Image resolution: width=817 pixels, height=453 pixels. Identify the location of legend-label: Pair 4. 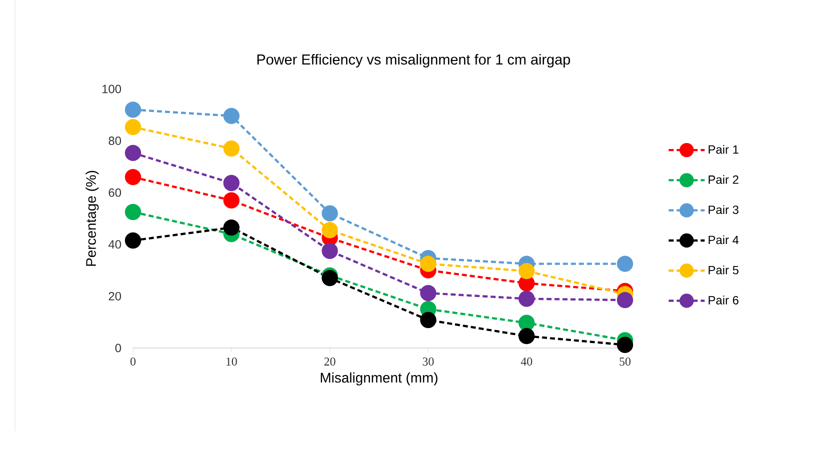
(723, 239).